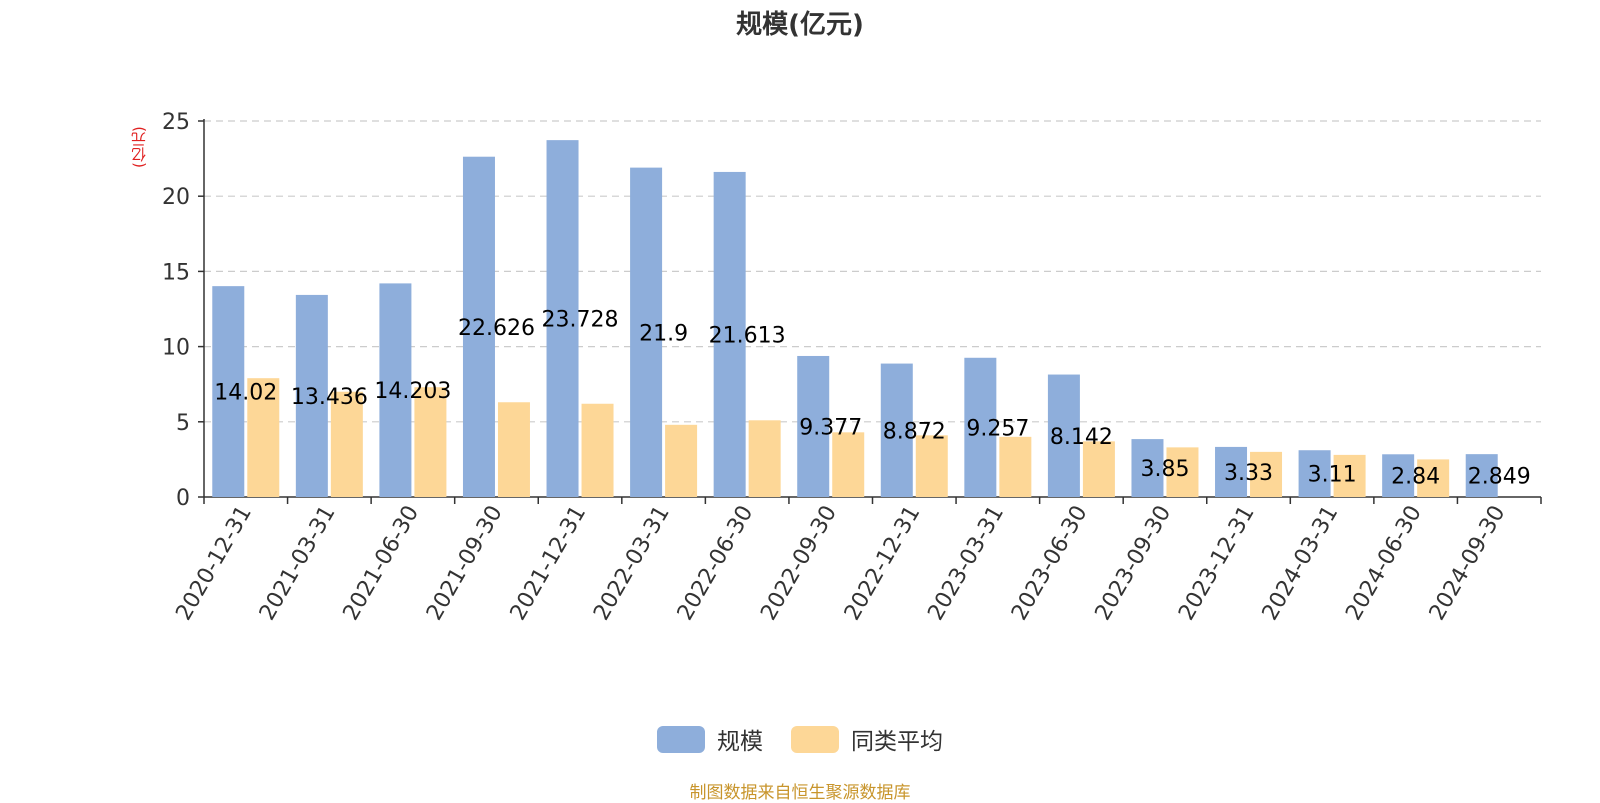 This screenshot has width=1600, height=803. I want to click on y-tick-label: 25, so click(176, 122).